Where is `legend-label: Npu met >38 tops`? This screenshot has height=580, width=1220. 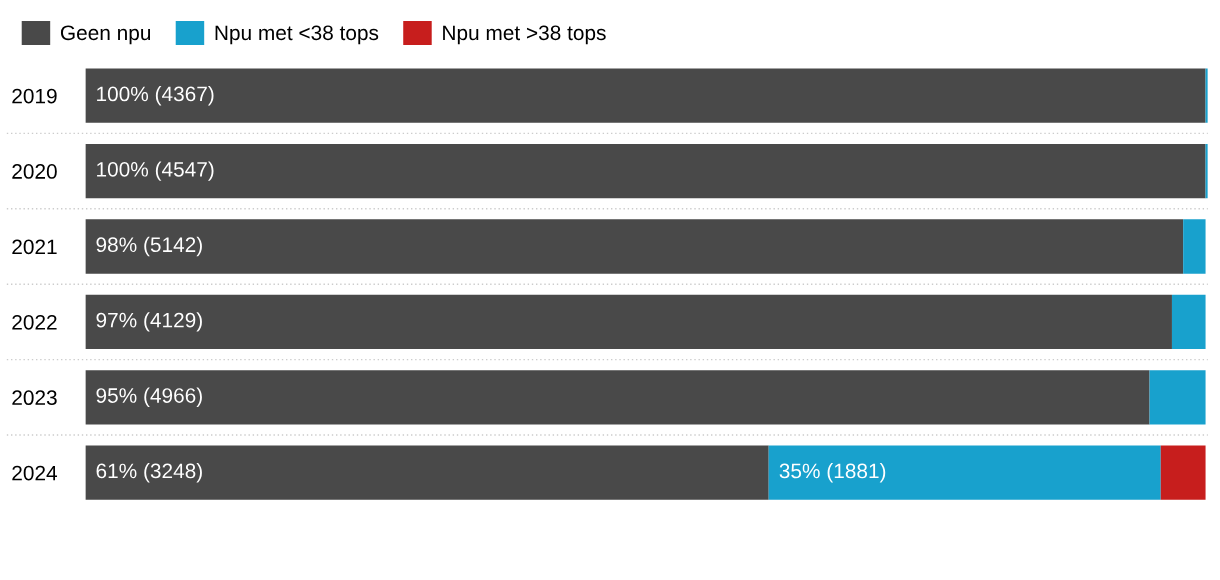
legend-label: Npu met >38 tops is located at coordinates (524, 35).